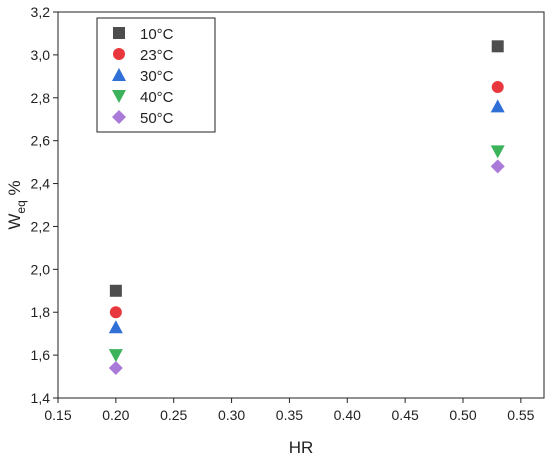  What do you see at coordinates (41, 184) in the screenshot?
I see `y-tick-label: 2,4` at bounding box center [41, 184].